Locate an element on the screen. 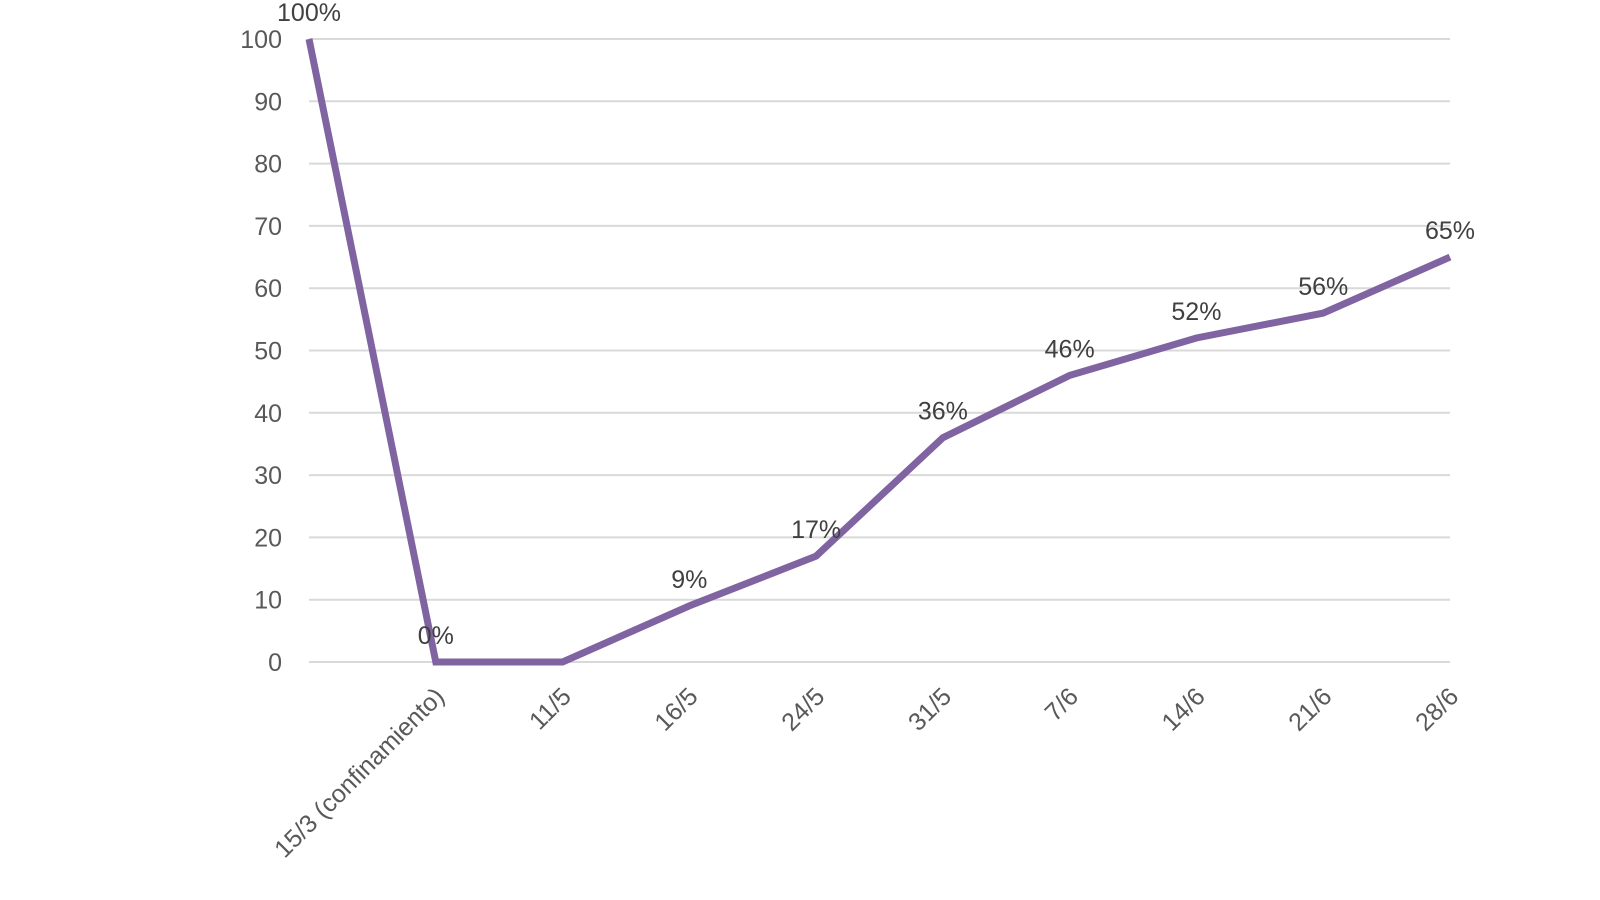 This screenshot has width=1600, height=900. y-tick-label-60: 60 is located at coordinates (268, 289).